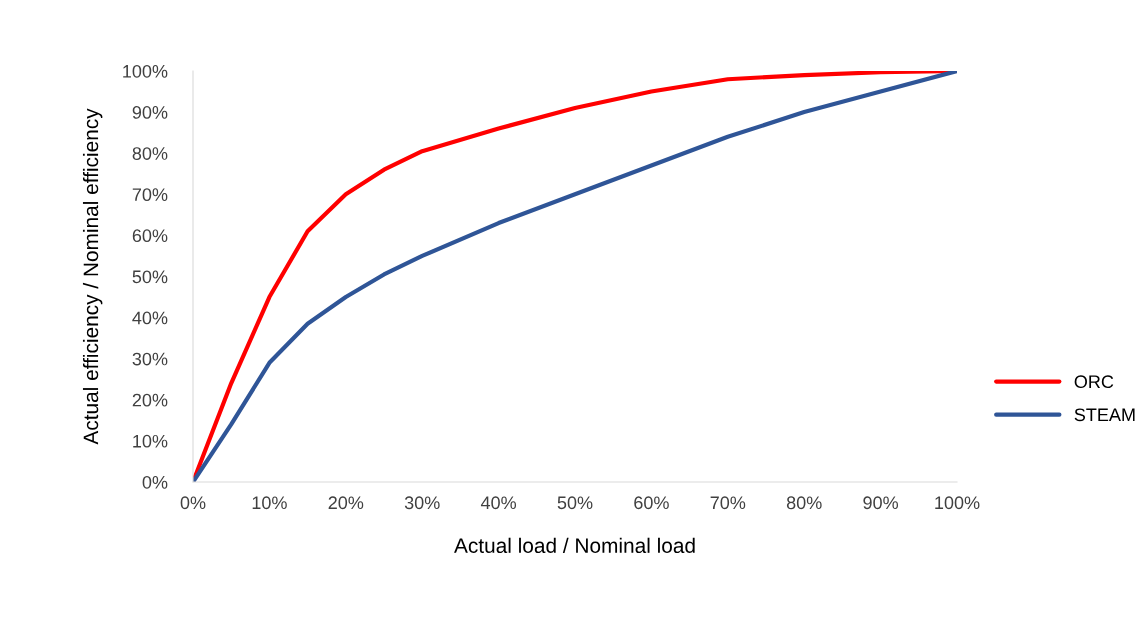 The height and width of the screenshot is (617, 1145). I want to click on x-tick-label: 40%, so click(498, 503).